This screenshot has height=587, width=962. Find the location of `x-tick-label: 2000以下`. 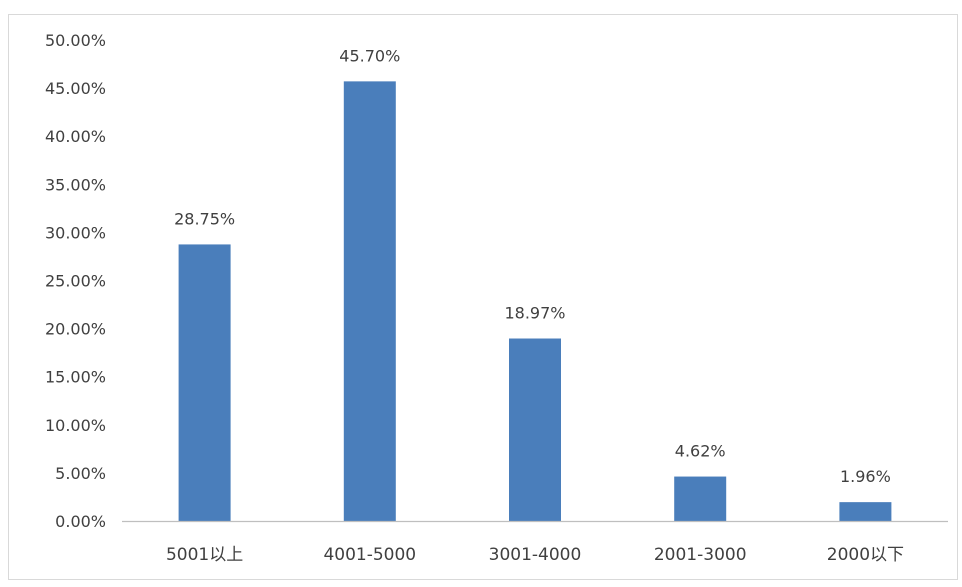

x-tick-label: 2000以下 is located at coordinates (865, 555).